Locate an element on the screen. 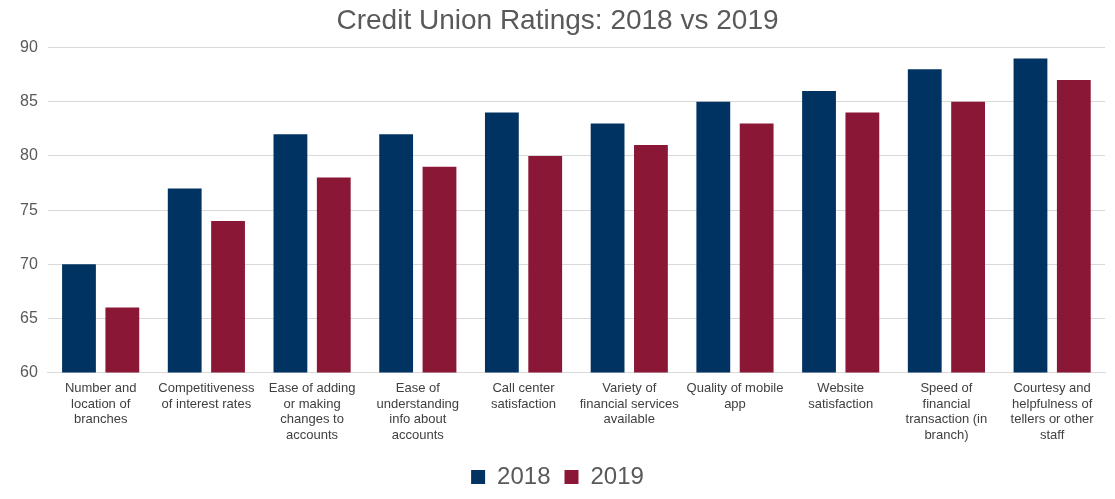 This screenshot has width=1115, height=499. legend-label: 2018 is located at coordinates (524, 475).